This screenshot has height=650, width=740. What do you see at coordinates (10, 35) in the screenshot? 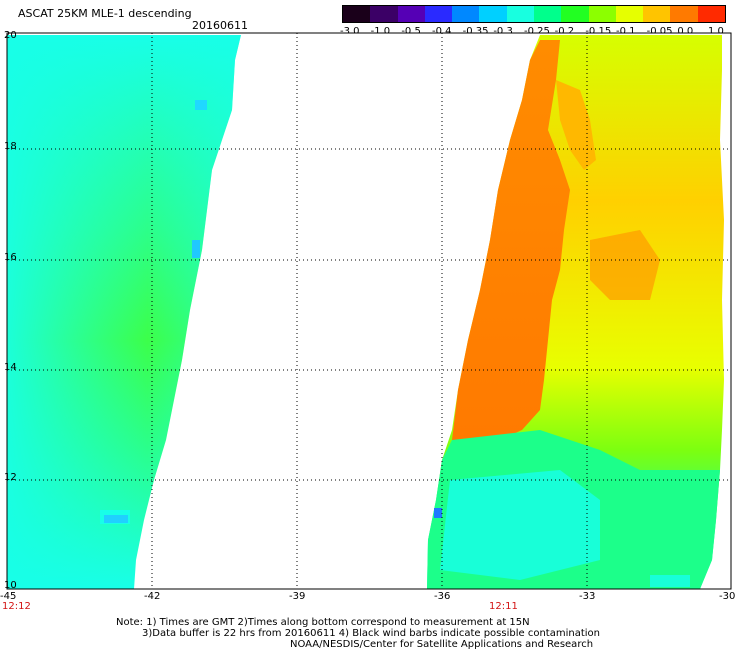
I see `latitude-label: 20` at bounding box center [10, 35].